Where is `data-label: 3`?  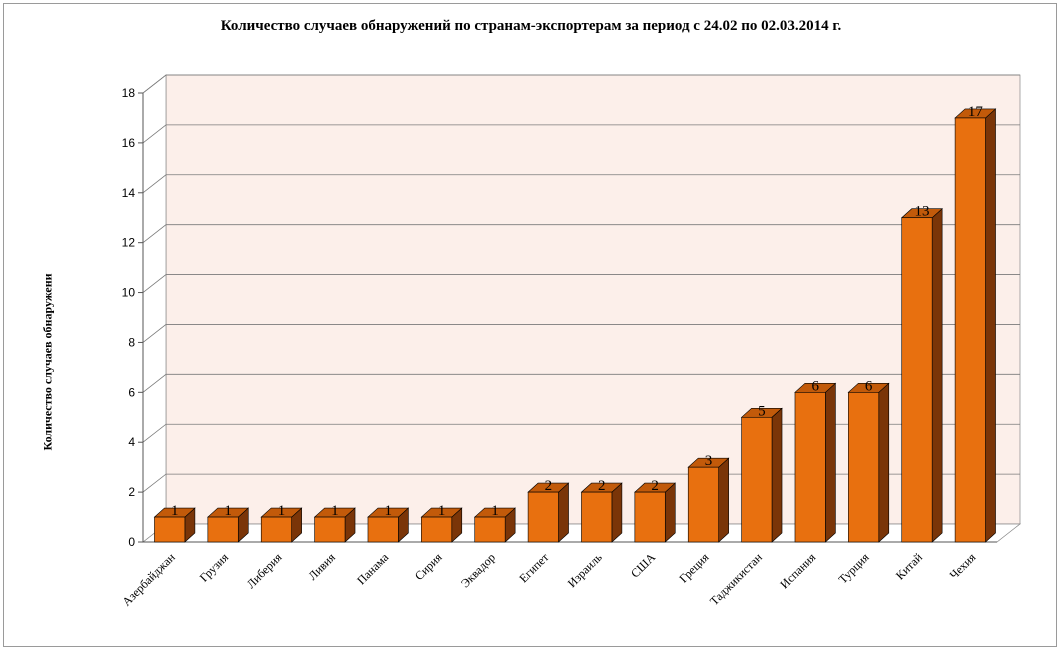 data-label: 3 is located at coordinates (709, 461).